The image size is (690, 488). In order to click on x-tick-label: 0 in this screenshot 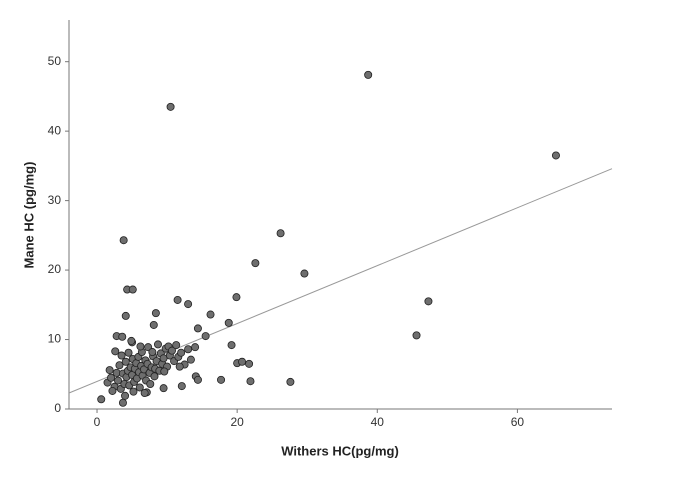, I will do `click(97, 422)`.